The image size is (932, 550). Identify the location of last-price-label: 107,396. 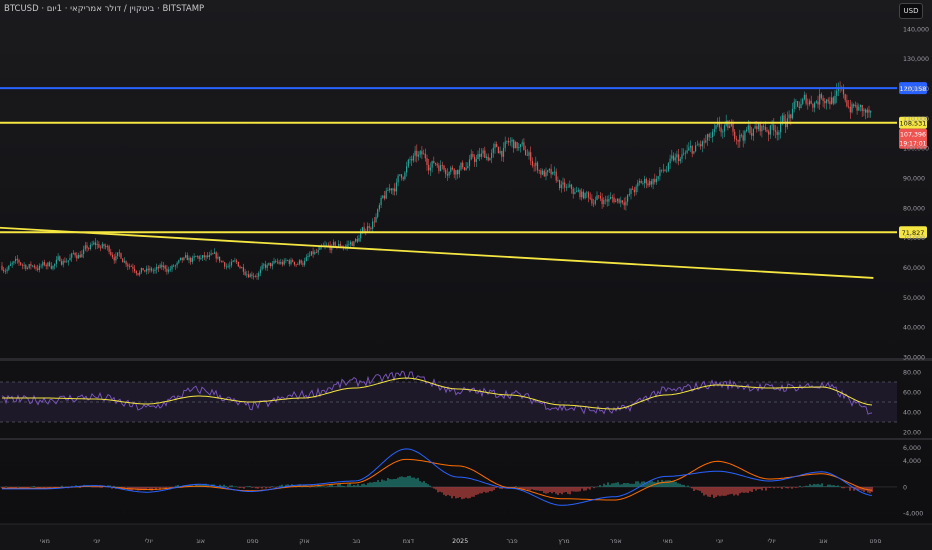
(913, 135).